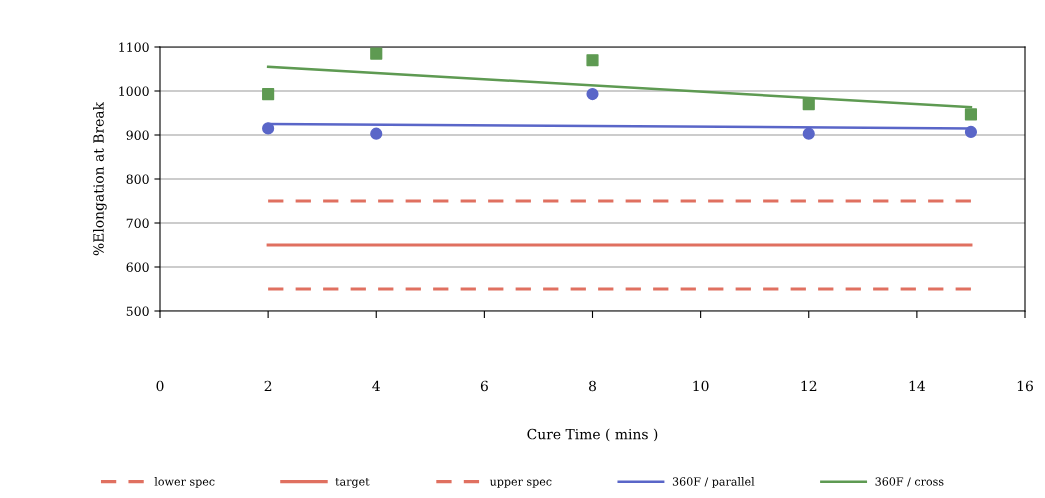 The image size is (1045, 498). Describe the element at coordinates (809, 385) in the screenshot. I see `x-tick-label: 12` at that location.